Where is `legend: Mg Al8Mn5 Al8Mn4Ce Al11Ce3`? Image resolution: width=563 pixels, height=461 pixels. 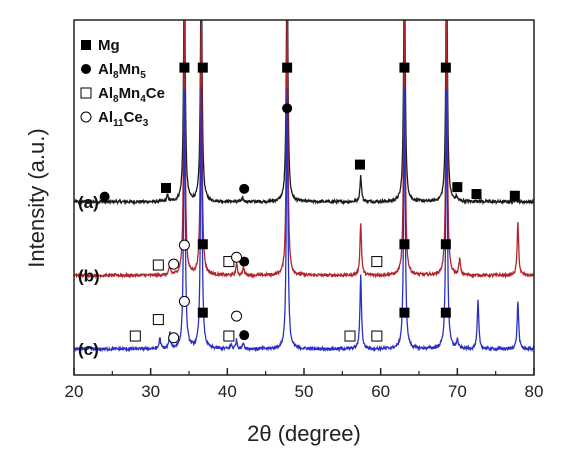
legend: Mg Al8Mn5 Al8Mn4Ce Al11Ce3 is located at coordinates (122, 83).